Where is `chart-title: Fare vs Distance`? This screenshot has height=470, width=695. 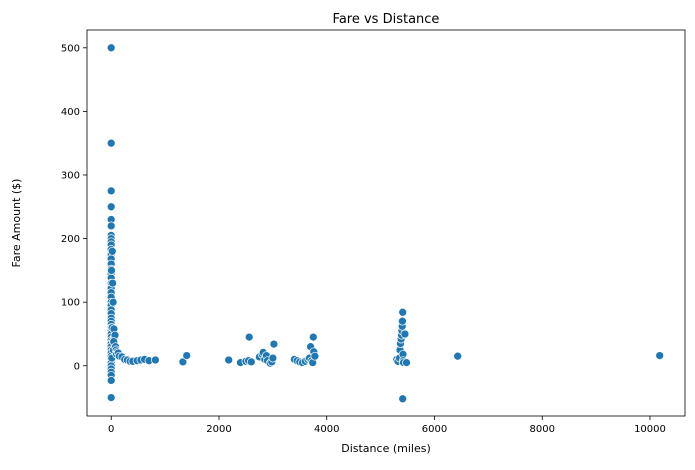 chart-title: Fare vs Distance is located at coordinates (386, 19).